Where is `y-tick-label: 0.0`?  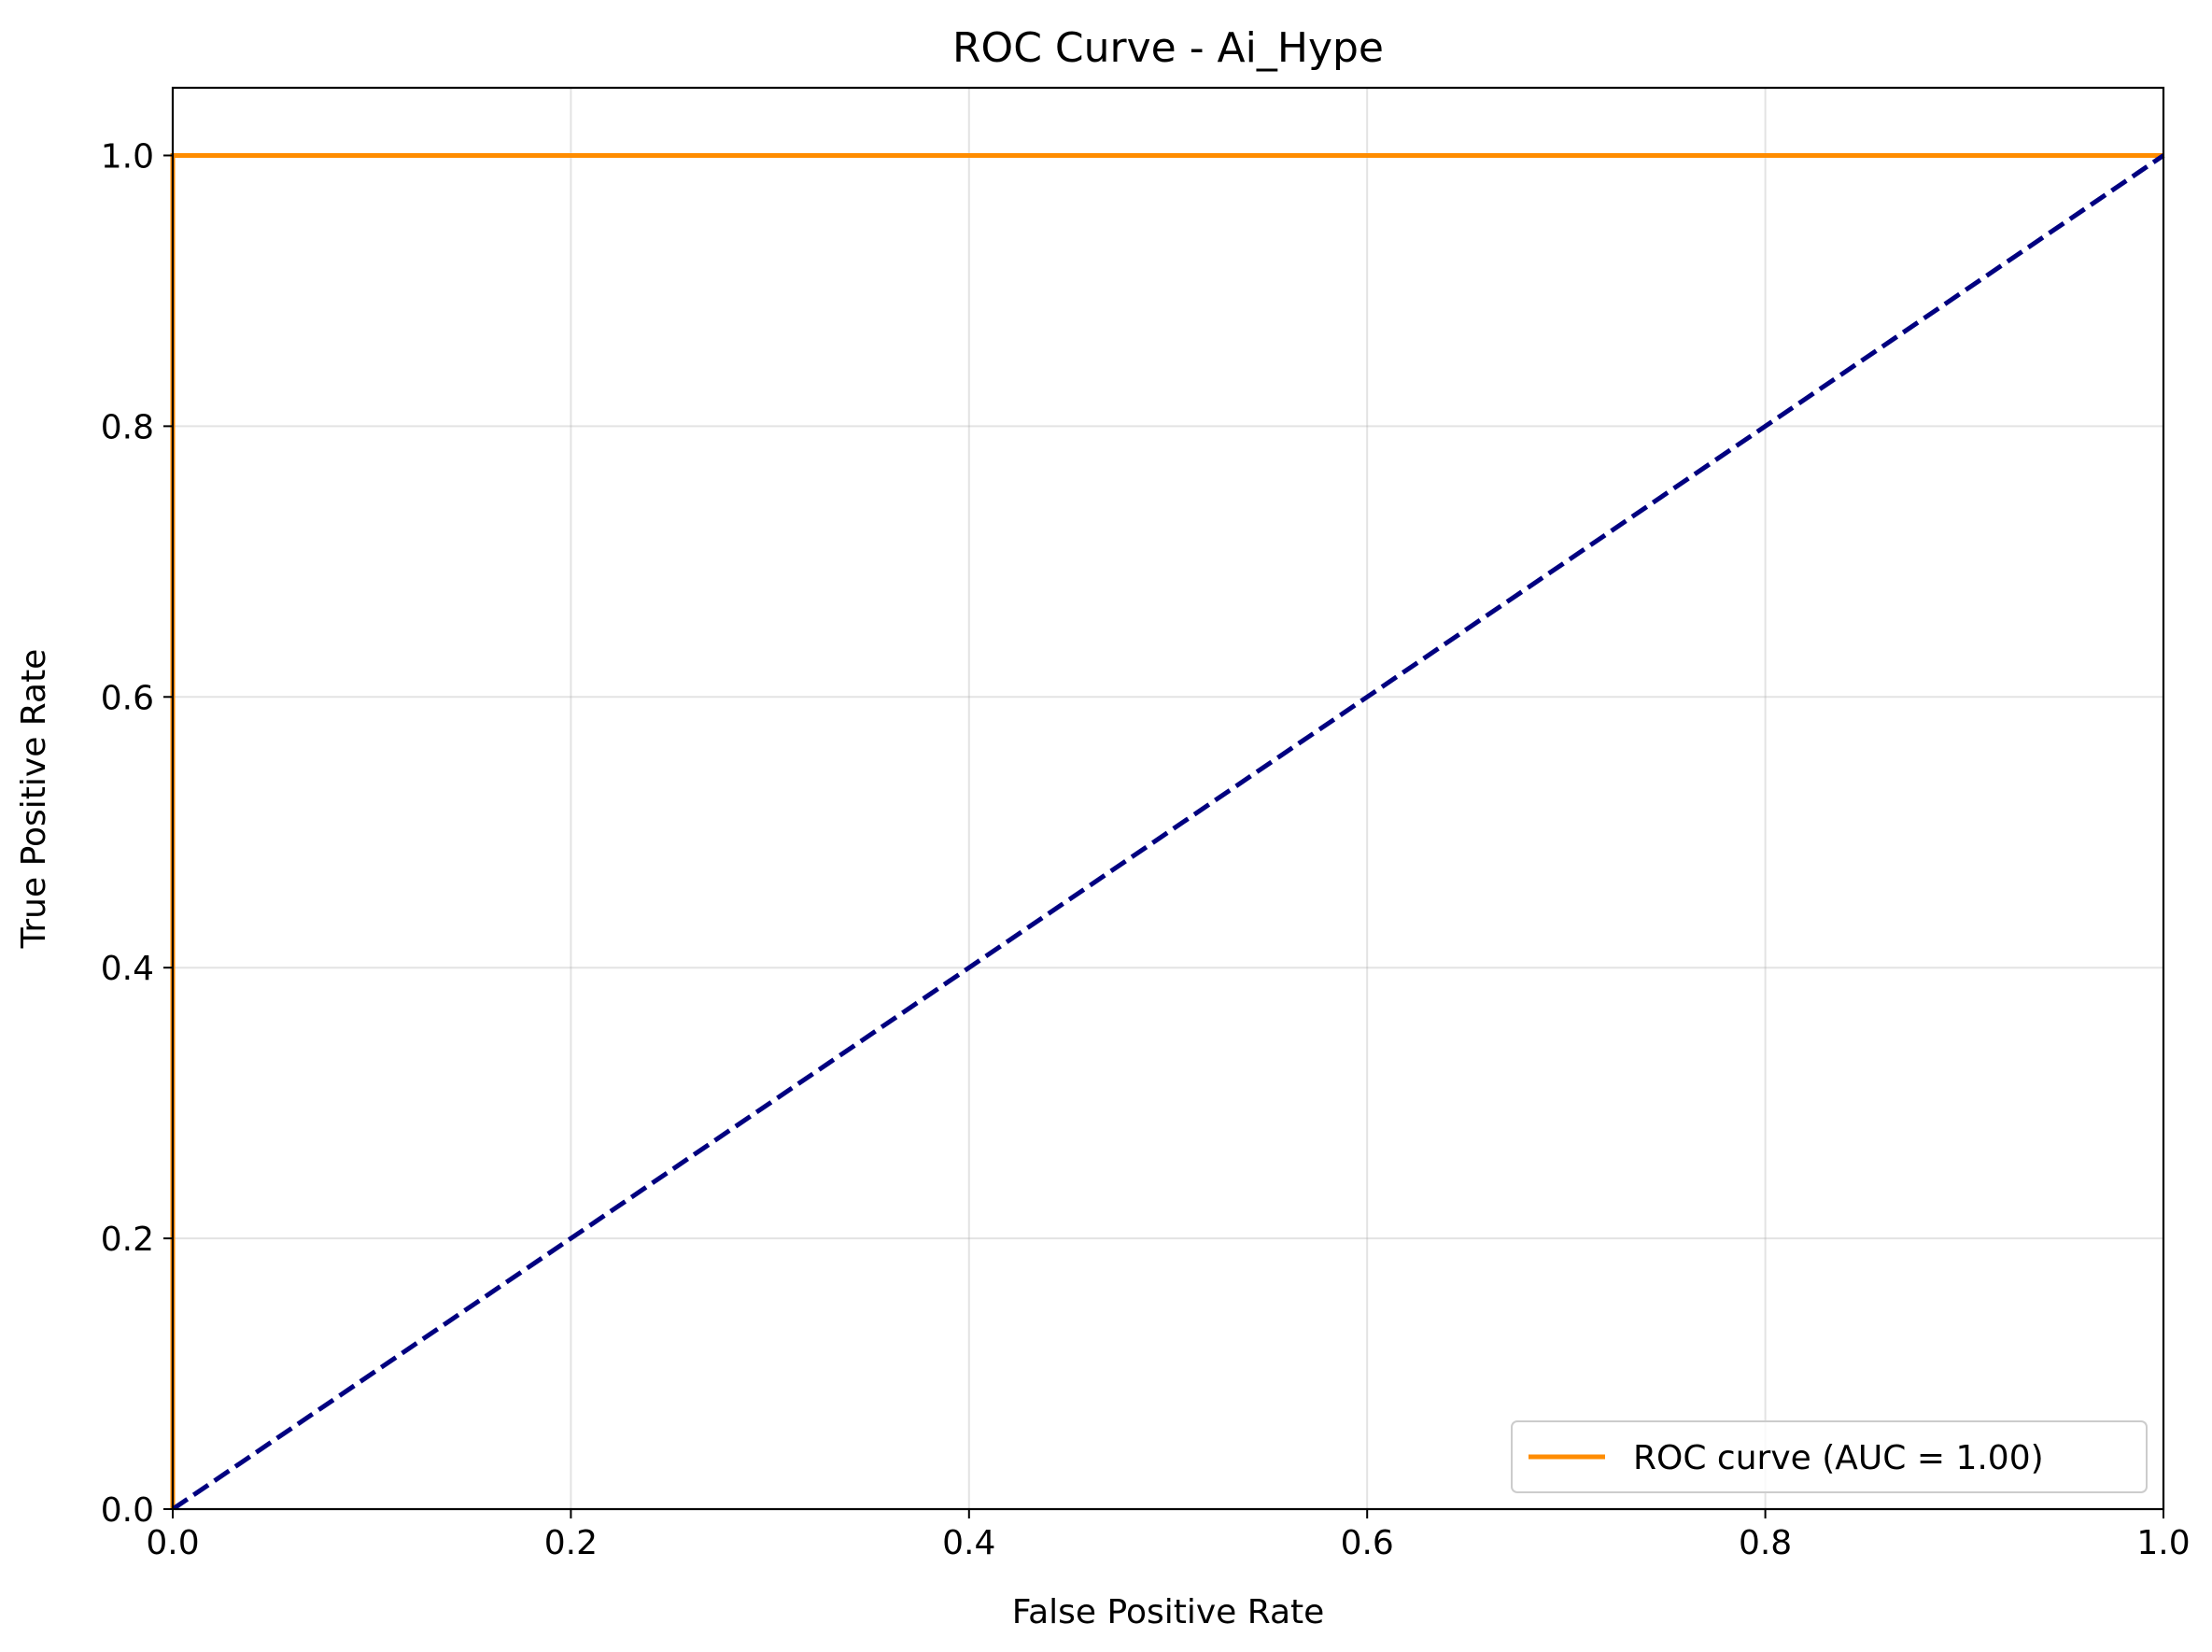
y-tick-label: 0.0 is located at coordinates (127, 1510).